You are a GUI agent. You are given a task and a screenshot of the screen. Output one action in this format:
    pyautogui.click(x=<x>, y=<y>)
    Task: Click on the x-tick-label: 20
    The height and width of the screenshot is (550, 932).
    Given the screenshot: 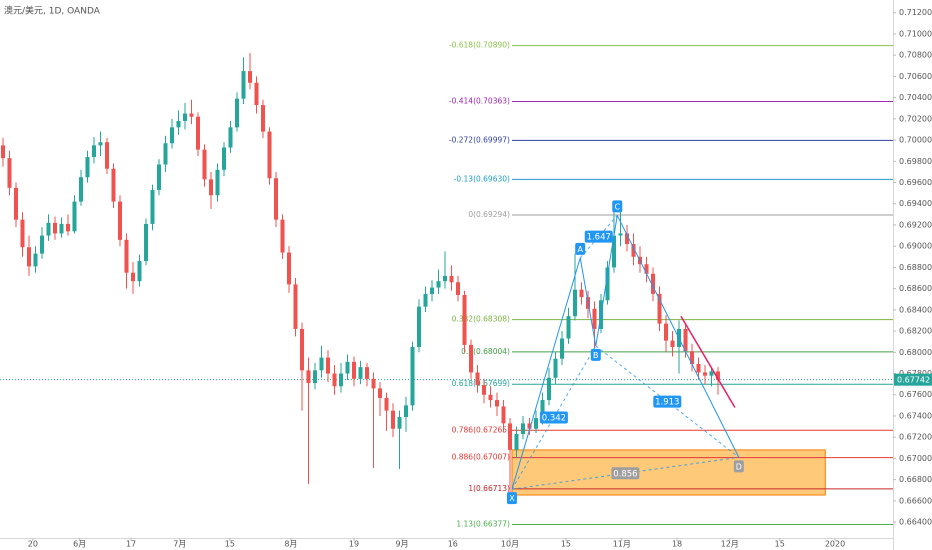 What is the action you would take?
    pyautogui.click(x=33, y=544)
    